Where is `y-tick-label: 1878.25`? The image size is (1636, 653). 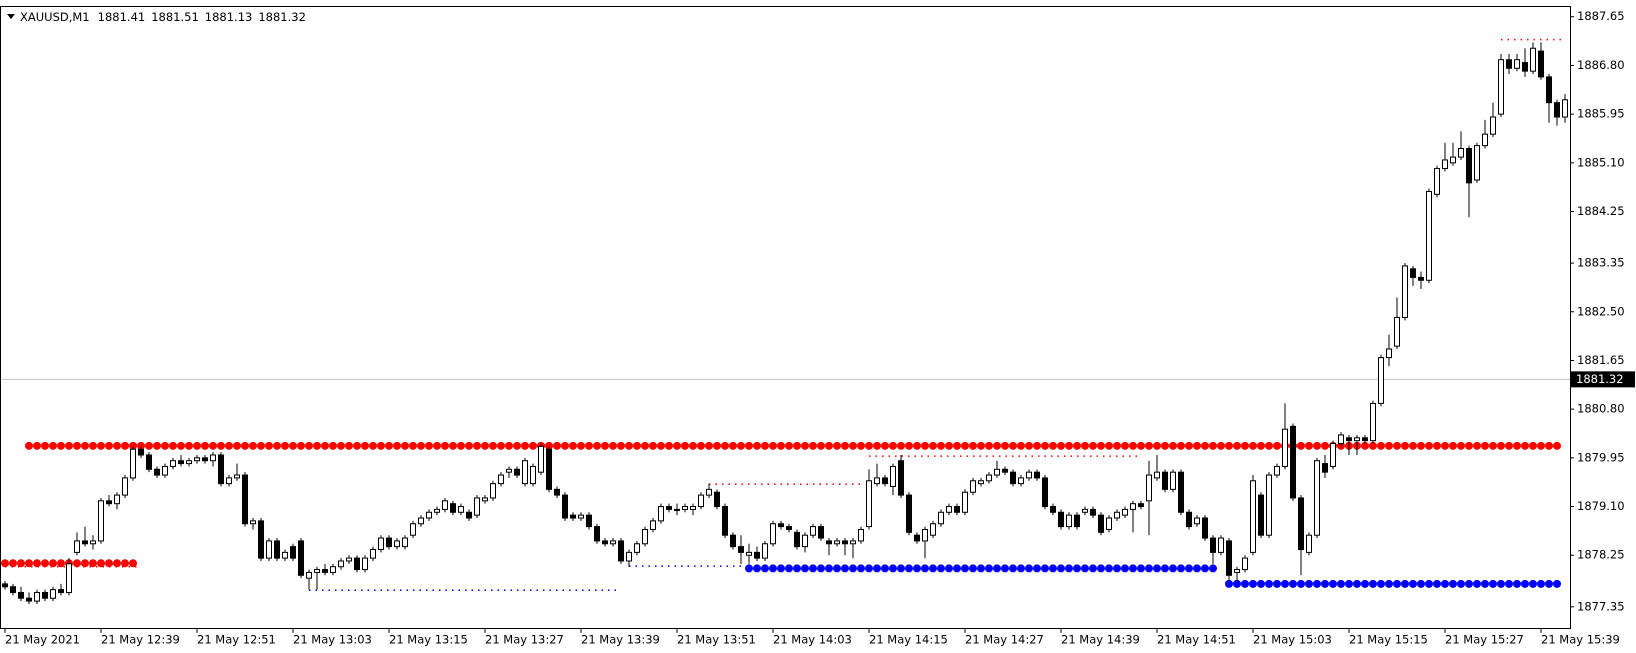 y-tick-label: 1878.25 is located at coordinates (1601, 555).